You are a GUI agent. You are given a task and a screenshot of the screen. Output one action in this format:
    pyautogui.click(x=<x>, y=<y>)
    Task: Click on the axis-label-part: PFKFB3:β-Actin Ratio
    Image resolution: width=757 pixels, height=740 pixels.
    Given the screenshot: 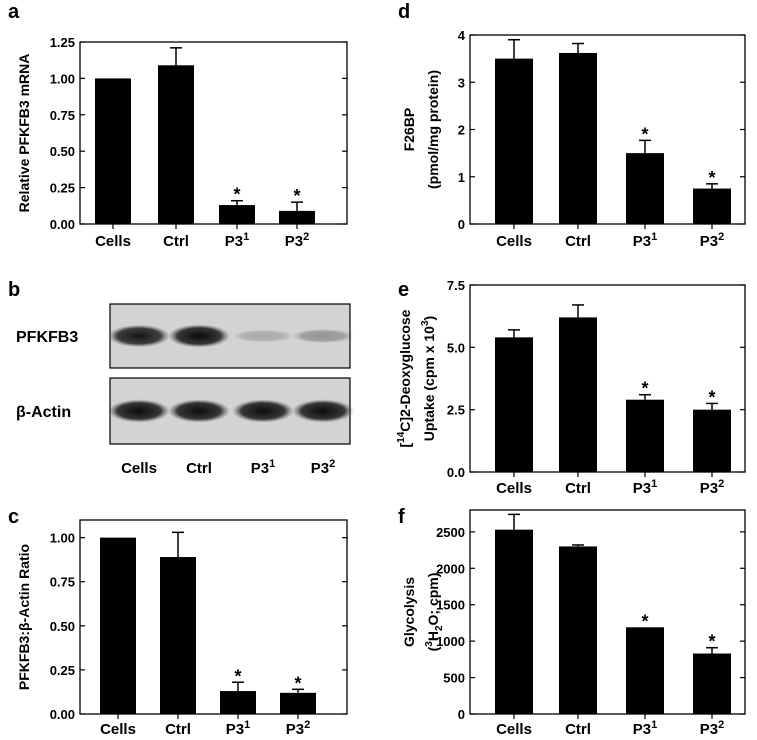 What is the action you would take?
    pyautogui.click(x=24, y=617)
    